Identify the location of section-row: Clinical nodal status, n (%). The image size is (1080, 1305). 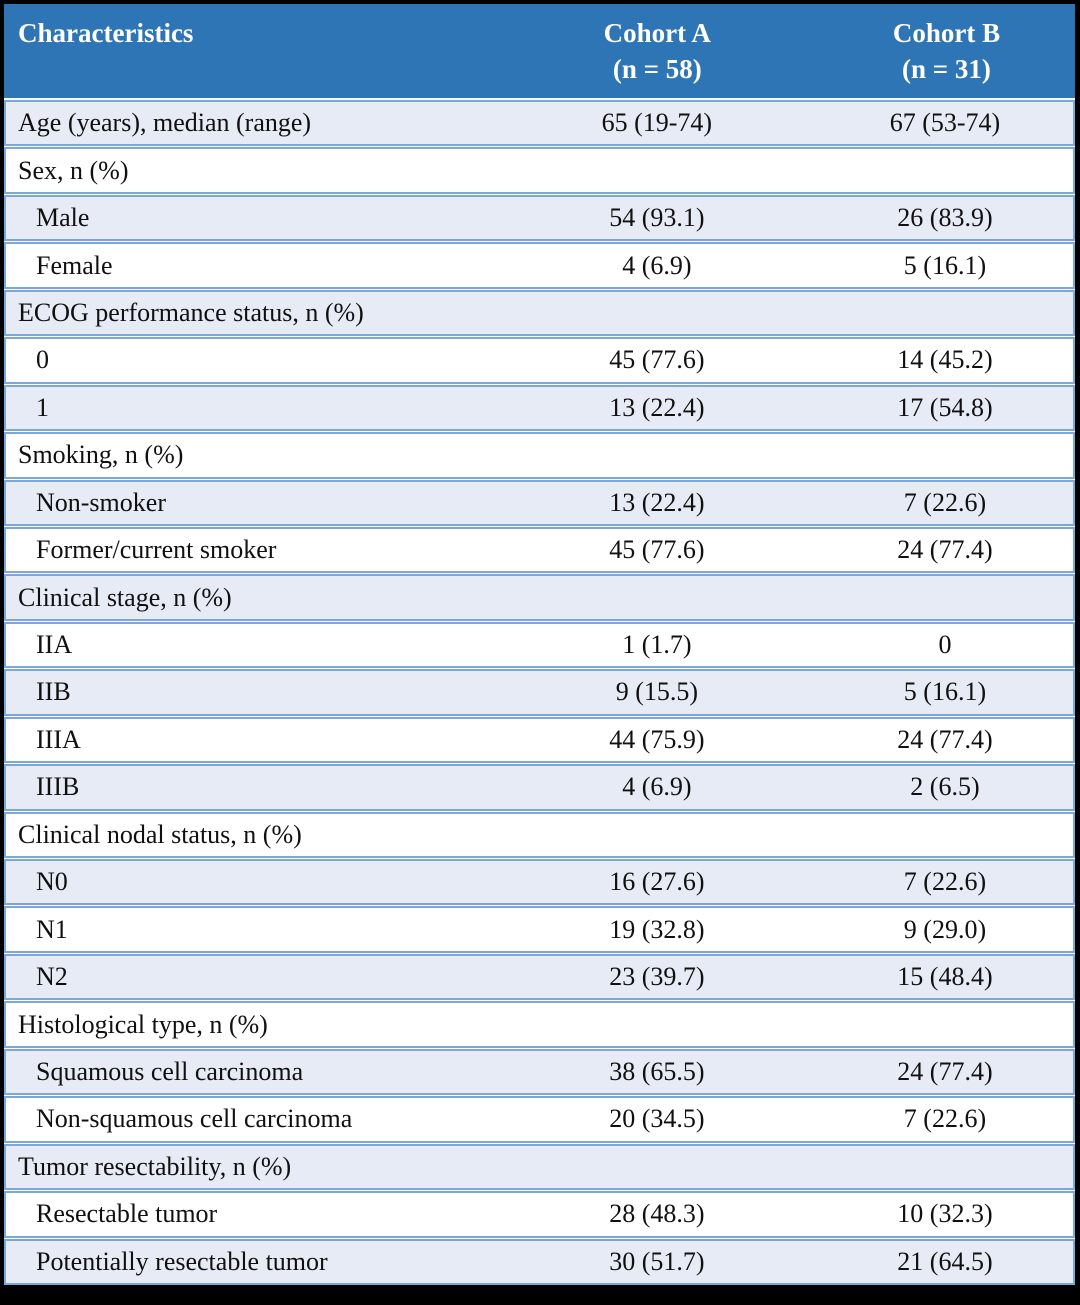
(539, 834).